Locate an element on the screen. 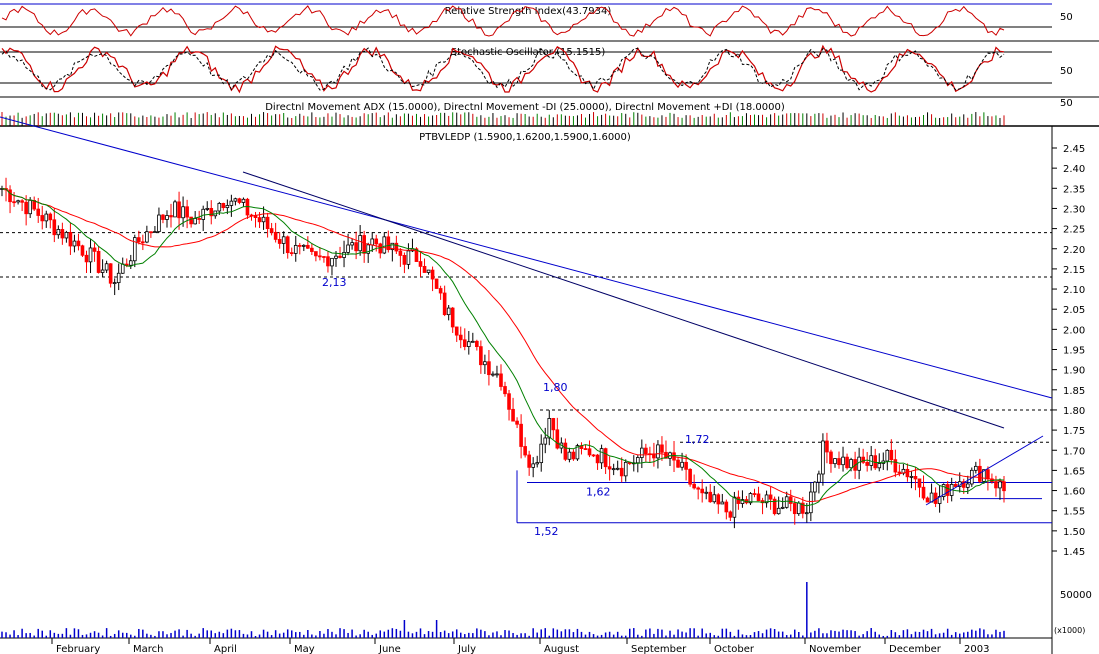 This screenshot has width=1099, height=654. price-tick-label: 2.10 is located at coordinates (1074, 290).